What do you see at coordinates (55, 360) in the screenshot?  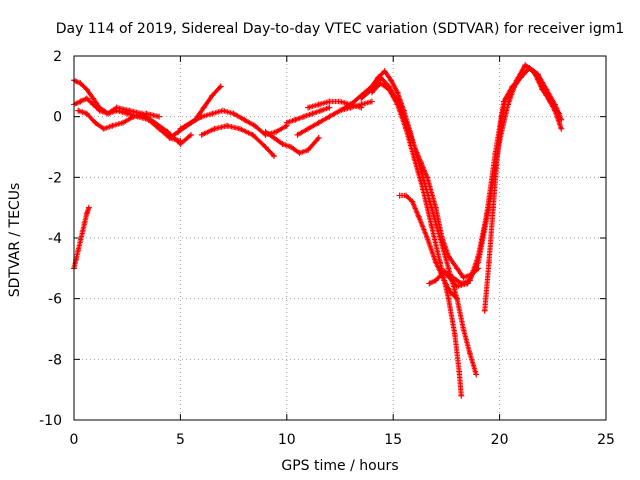 I see `y-tick-label: -8` at bounding box center [55, 360].